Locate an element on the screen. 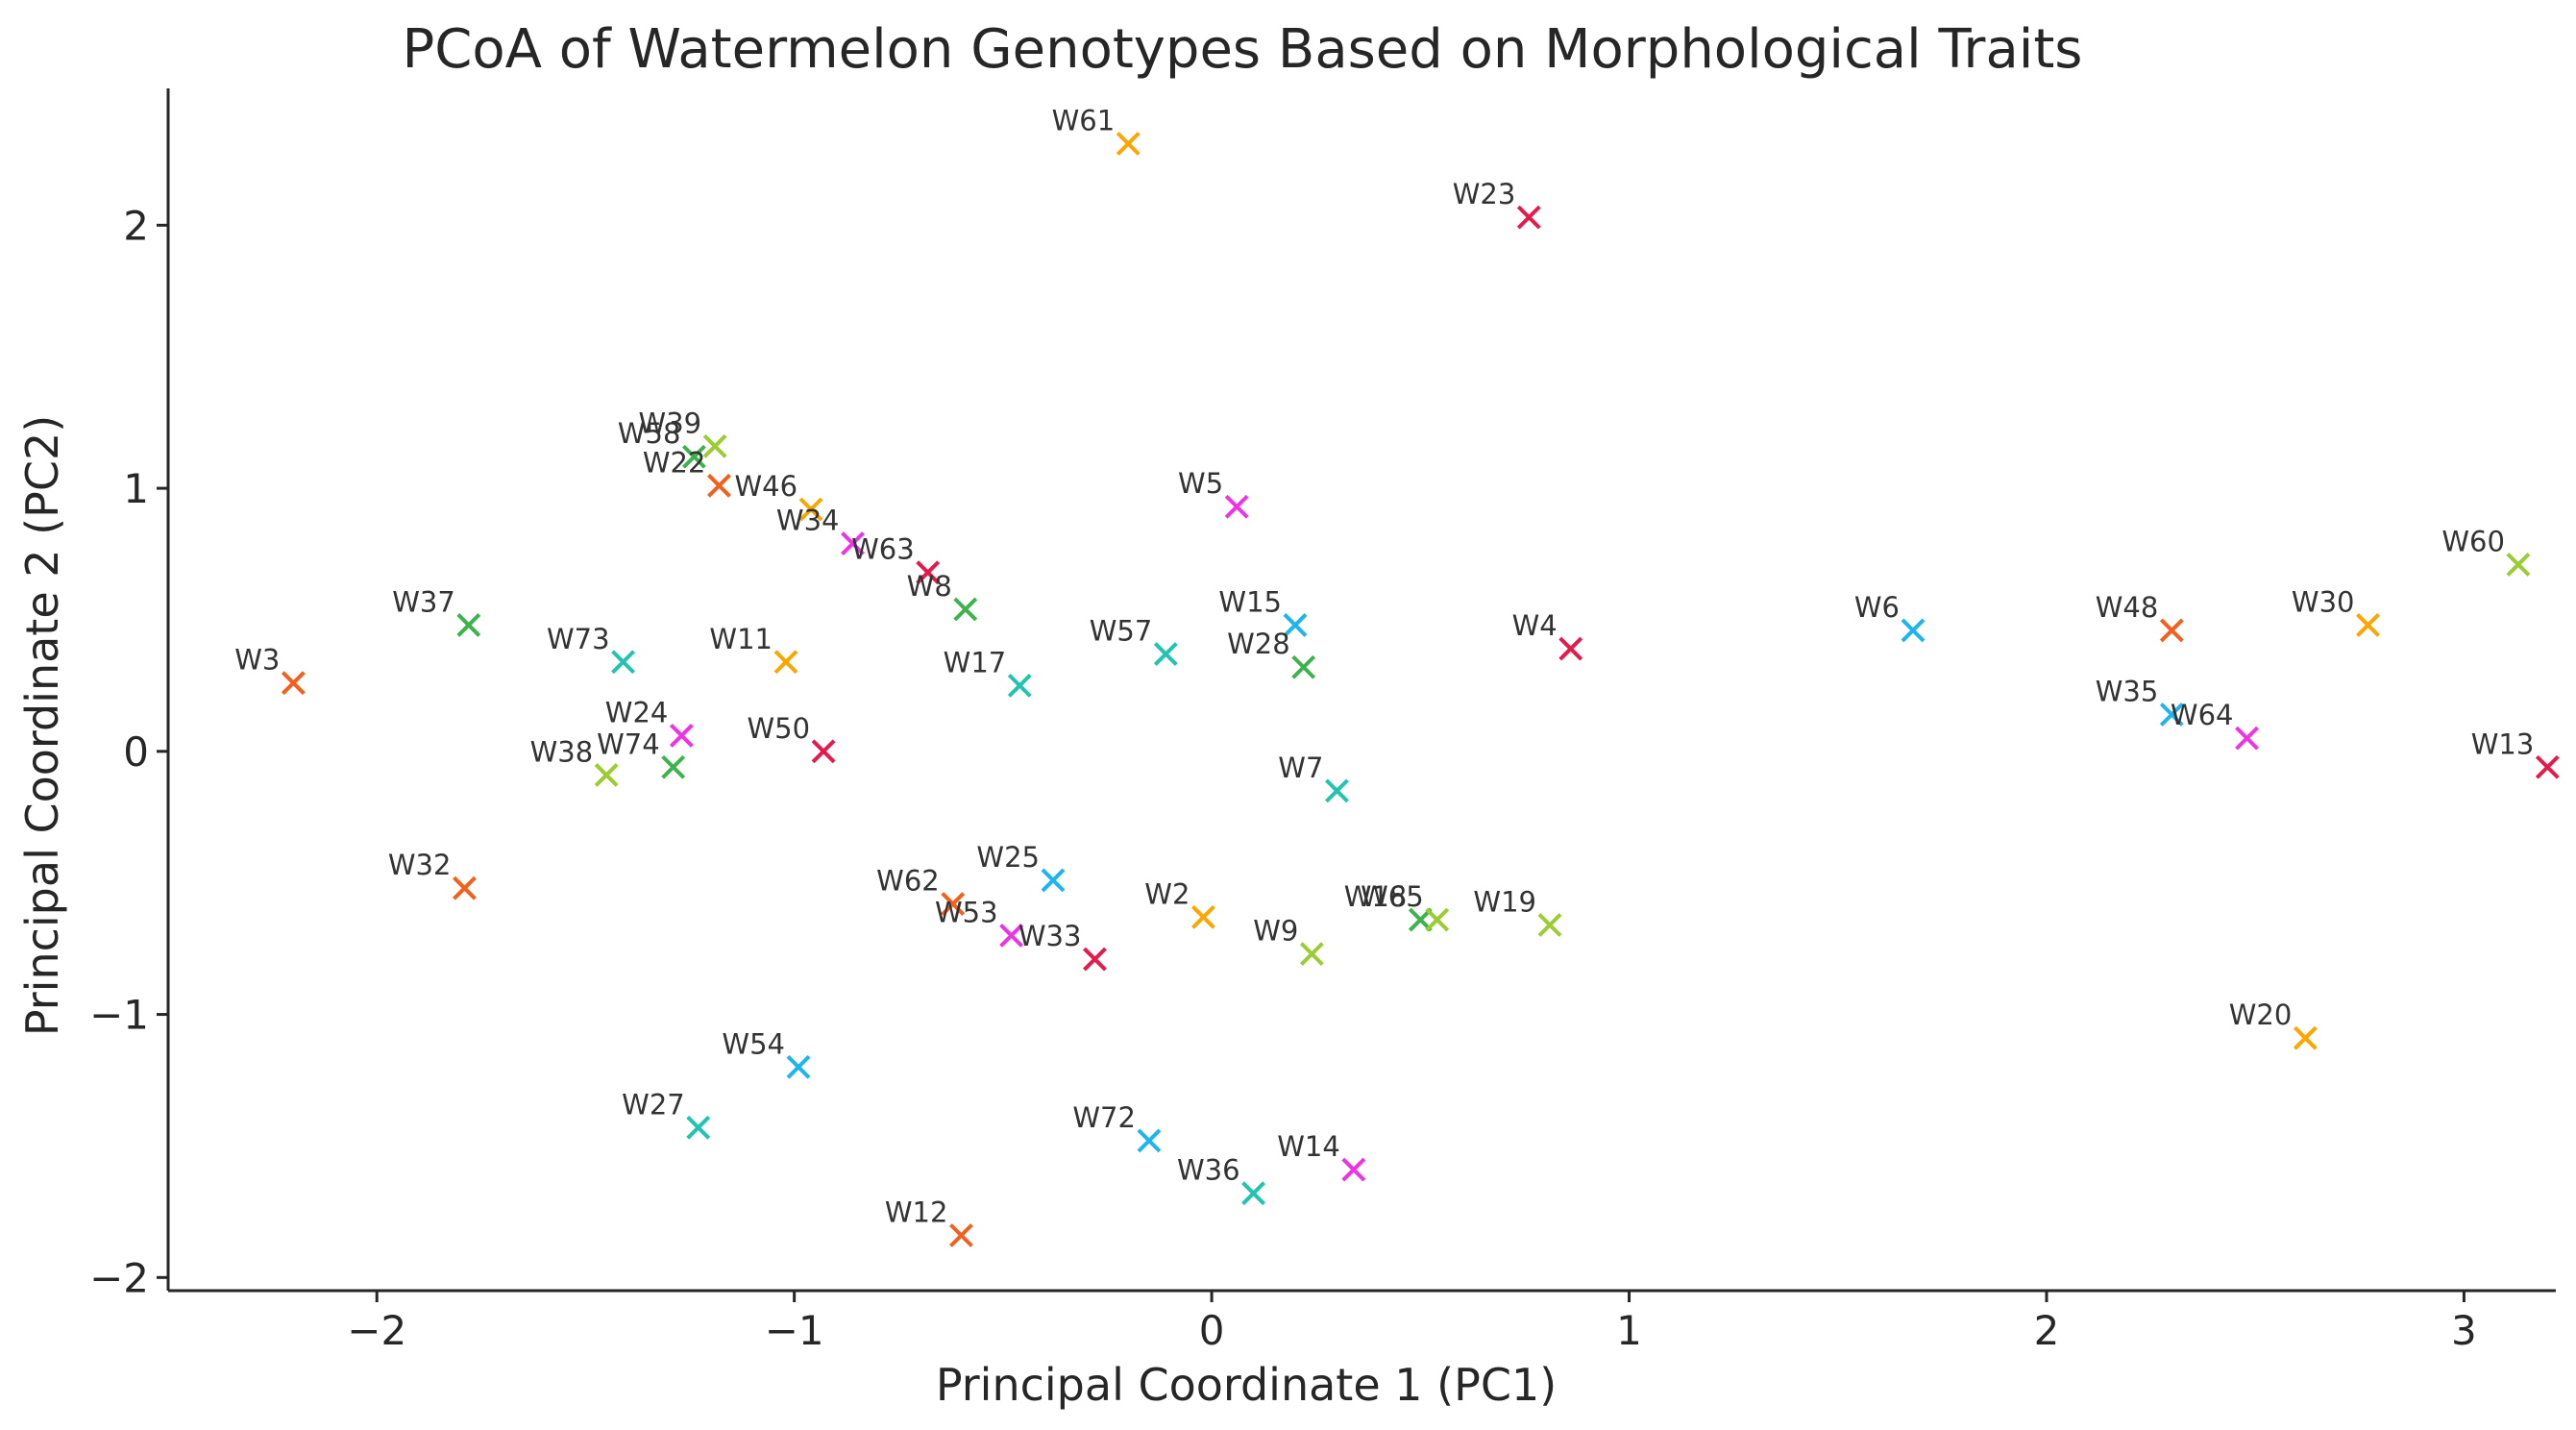 Image resolution: width=2576 pixels, height=1430 pixels. point-marker-w22 is located at coordinates (719, 485).